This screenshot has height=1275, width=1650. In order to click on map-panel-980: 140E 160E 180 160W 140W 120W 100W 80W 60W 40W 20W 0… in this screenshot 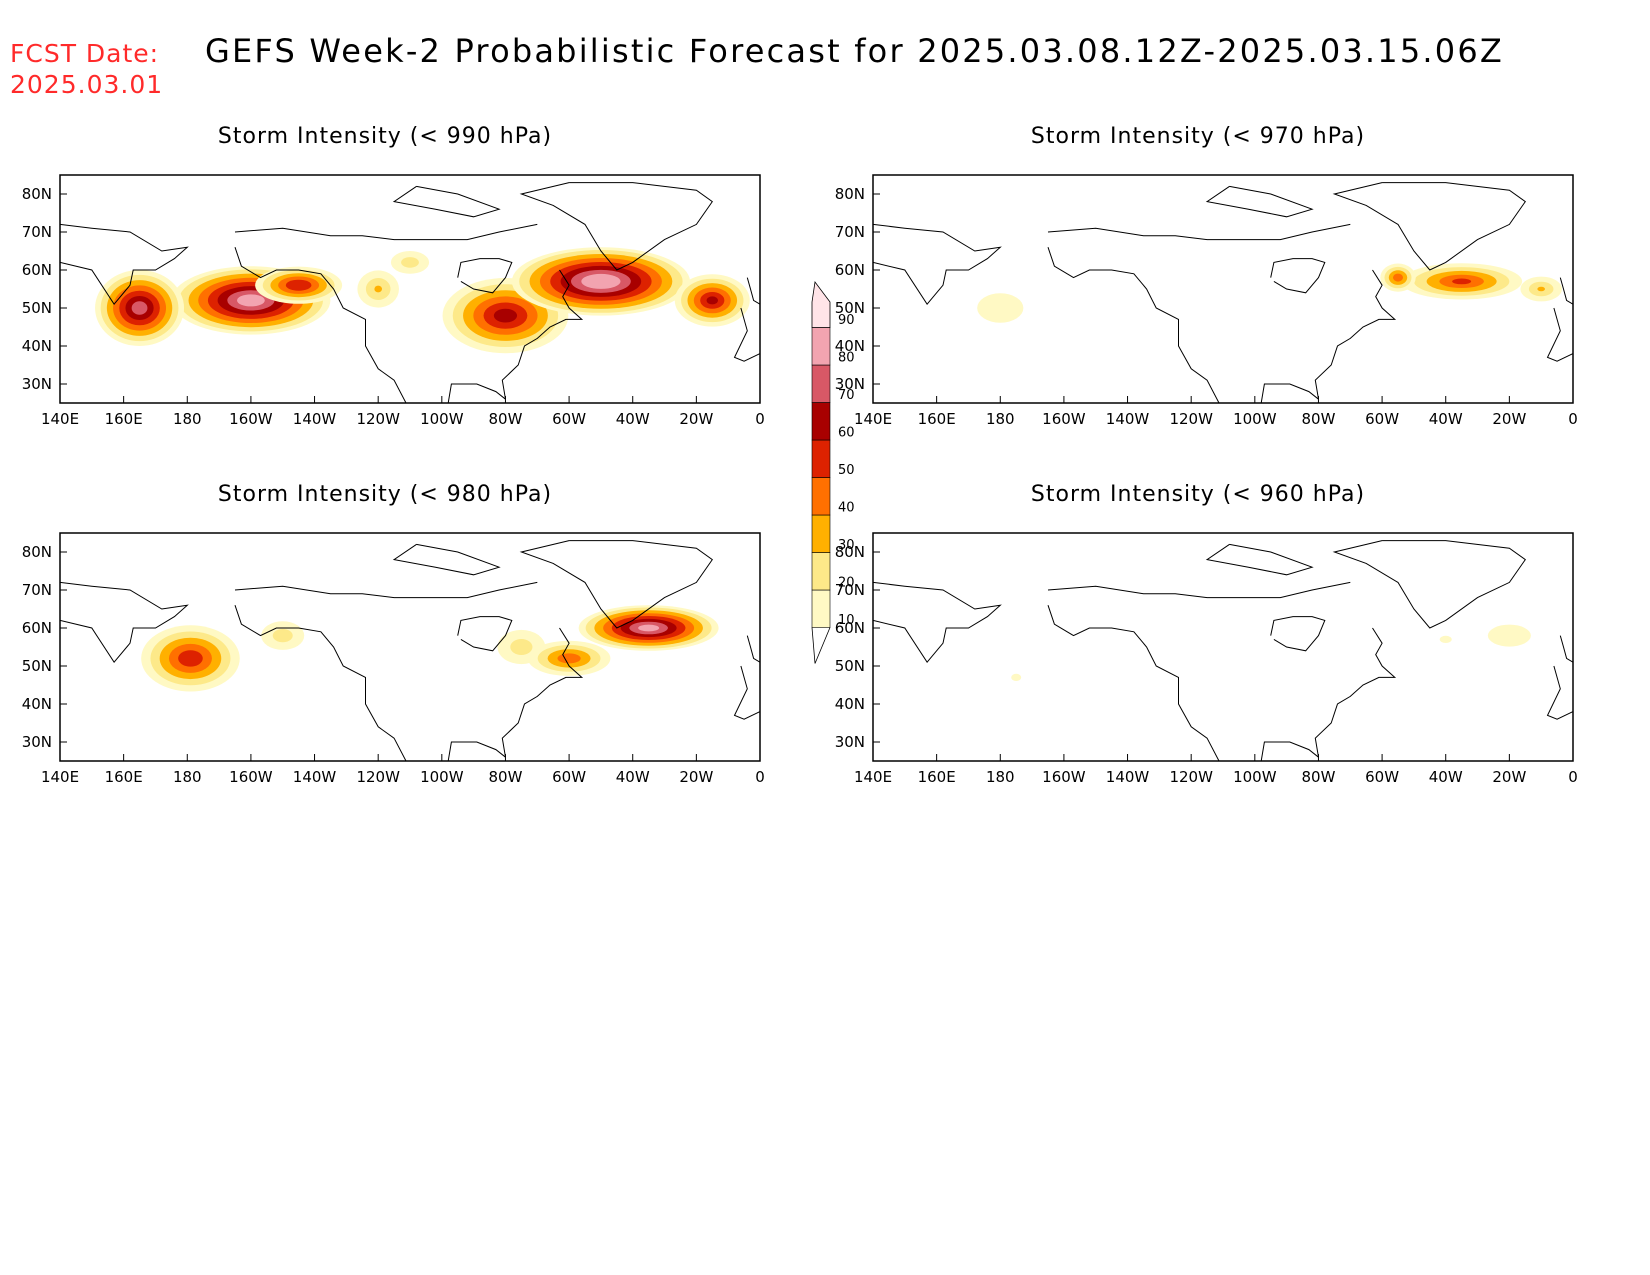, I will do `click(393, 659)`.